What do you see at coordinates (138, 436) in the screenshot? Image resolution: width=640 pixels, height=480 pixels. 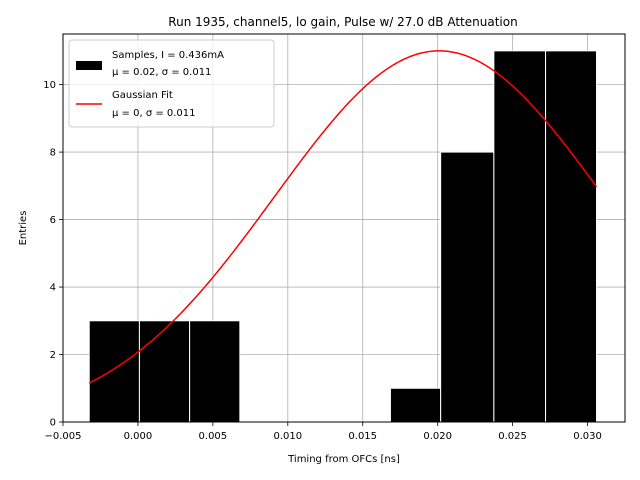 I see `x-tick-label: 0.000` at bounding box center [138, 436].